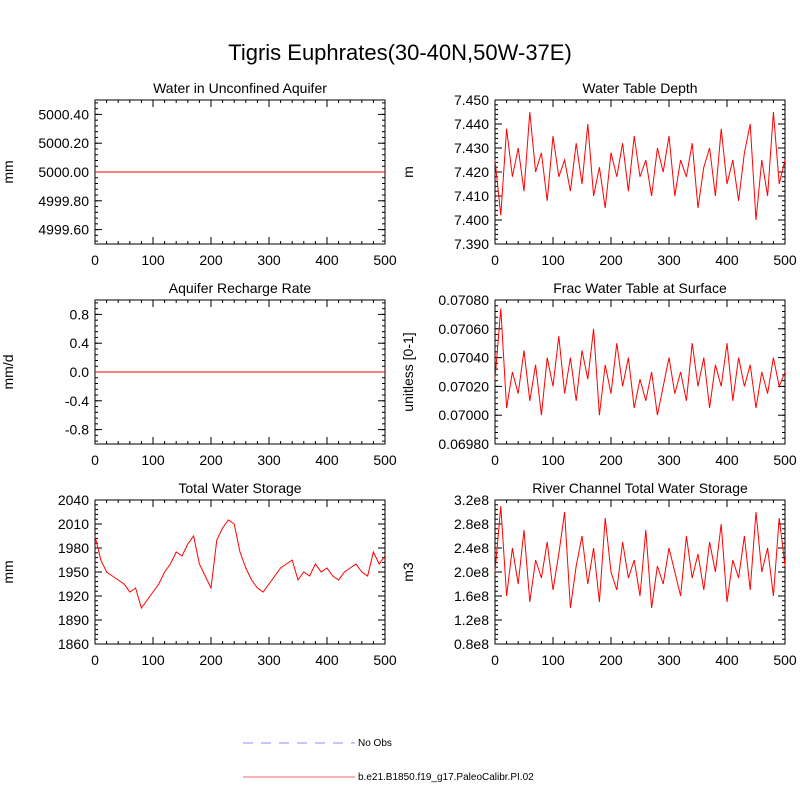  Describe the element at coordinates (463, 329) in the screenshot. I see `y-tick-label: 0.07060` at that location.